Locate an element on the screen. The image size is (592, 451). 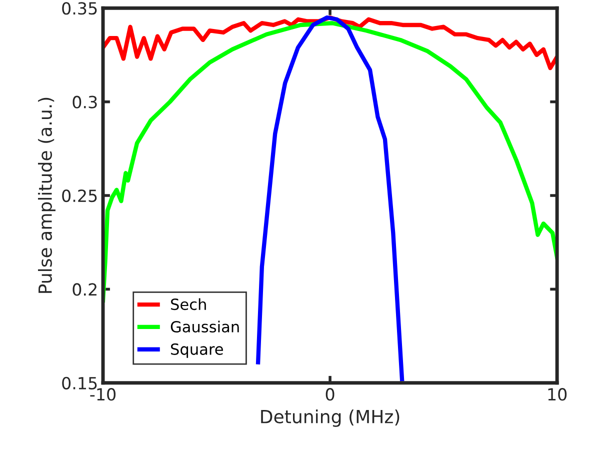
y-tick-label: 0.15 is located at coordinates (79, 383).